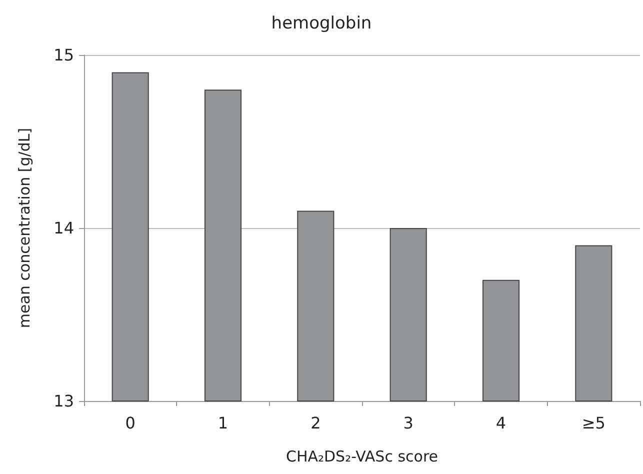 This screenshot has width=643, height=474. I want to click on x-tick-label: 1, so click(223, 423).